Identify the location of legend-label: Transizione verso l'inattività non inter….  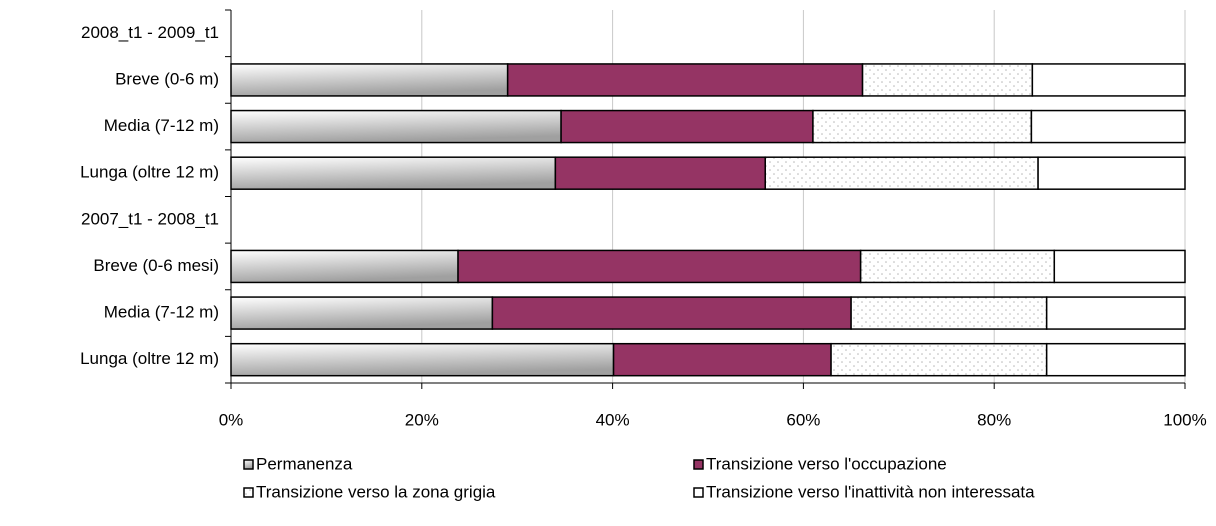
(870, 491).